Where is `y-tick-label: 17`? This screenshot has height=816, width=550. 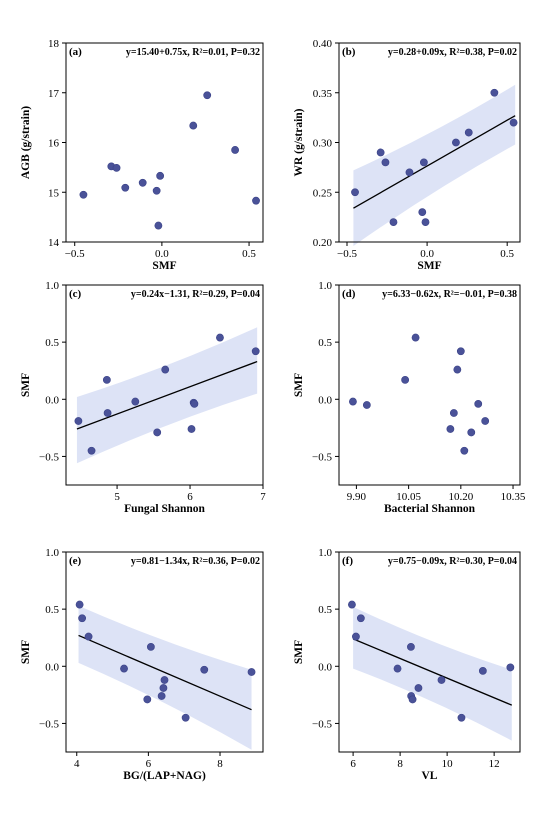
y-tick-label: 17 is located at coordinates (54, 94).